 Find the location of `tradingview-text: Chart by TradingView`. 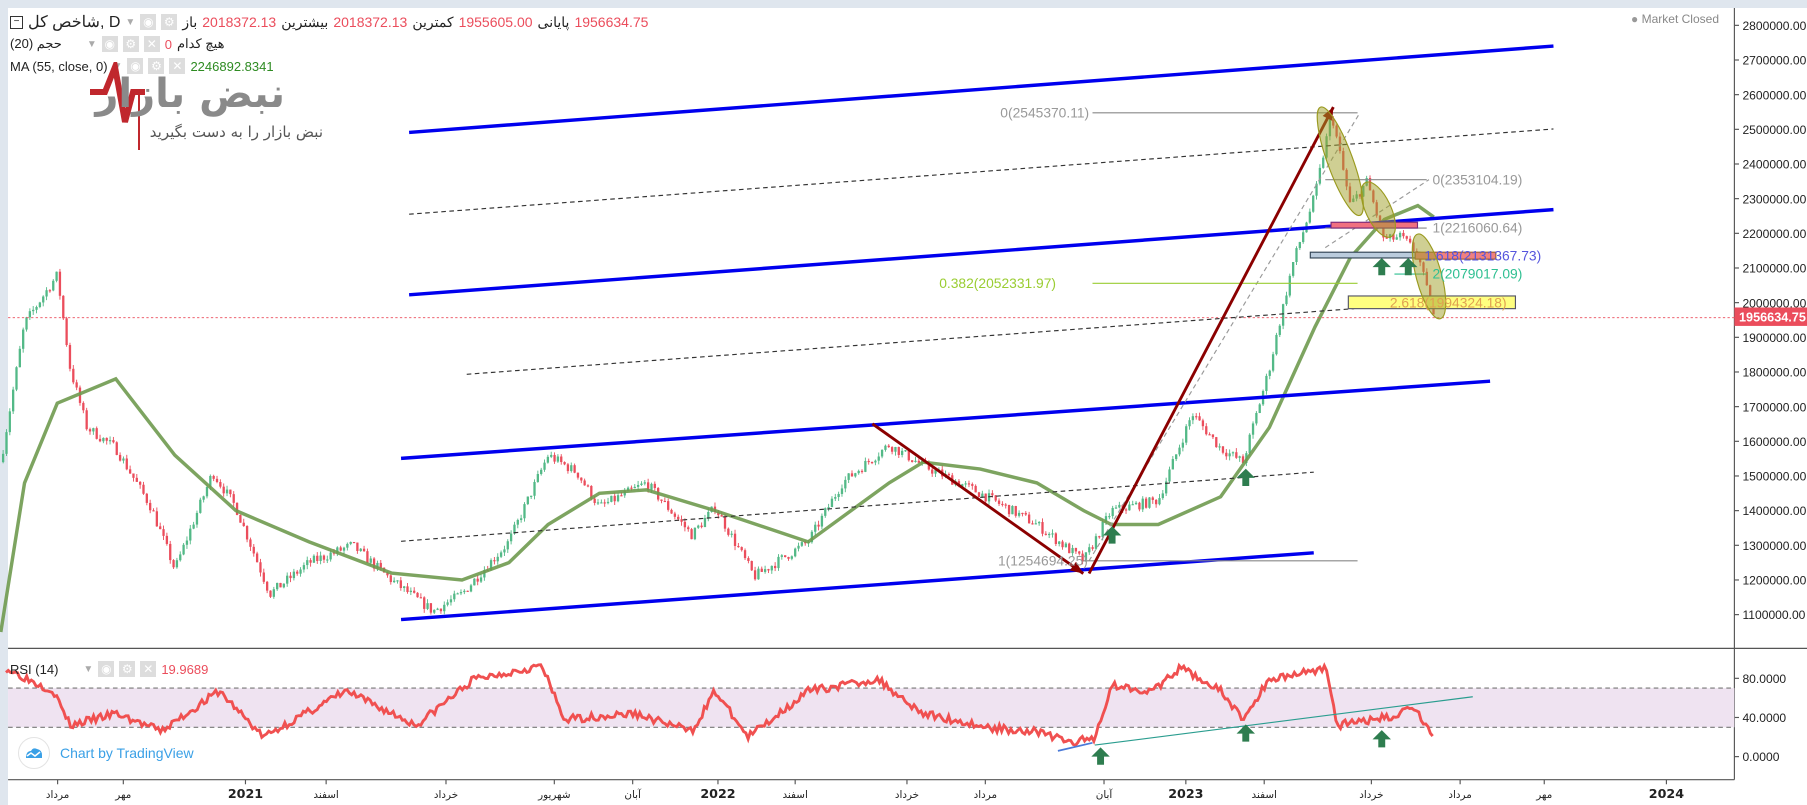

tradingview-text: Chart by TradingView is located at coordinates (127, 753).